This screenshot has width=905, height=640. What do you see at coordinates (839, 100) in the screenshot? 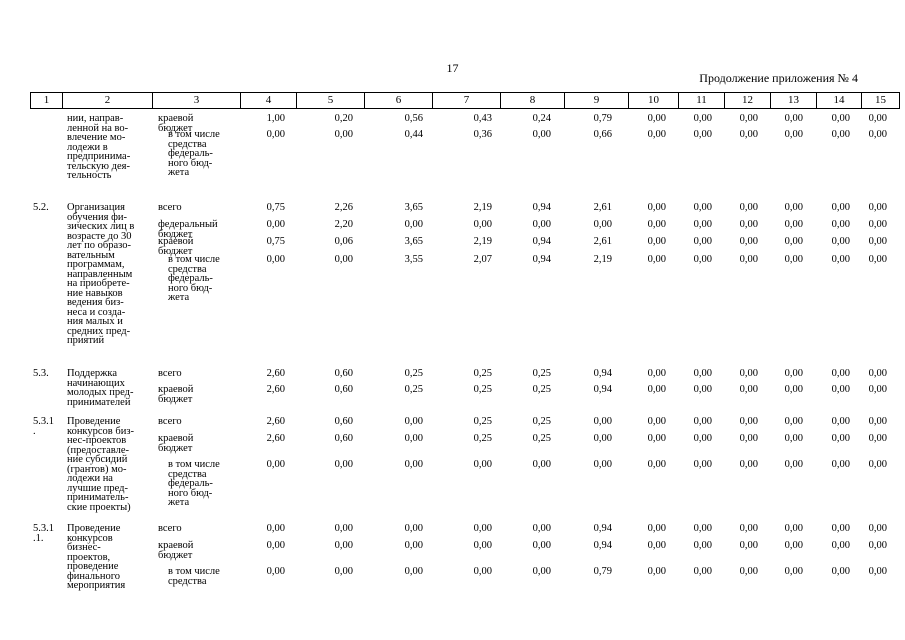
I see `column-header-14: 14` at bounding box center [839, 100].